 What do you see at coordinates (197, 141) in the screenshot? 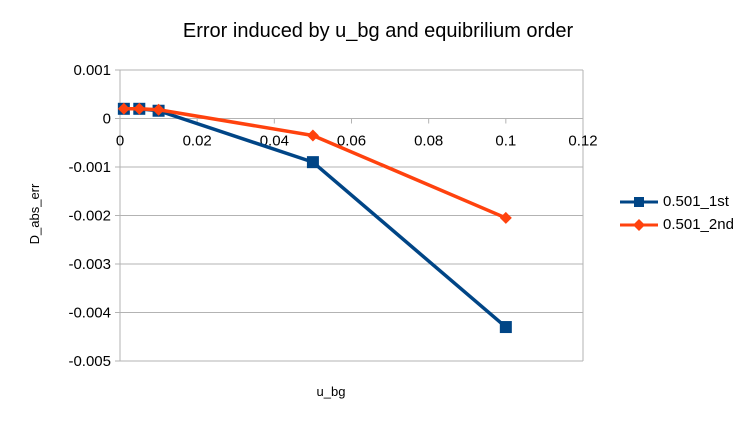
I see `x-tick-label-1: 0.02` at bounding box center [197, 141].